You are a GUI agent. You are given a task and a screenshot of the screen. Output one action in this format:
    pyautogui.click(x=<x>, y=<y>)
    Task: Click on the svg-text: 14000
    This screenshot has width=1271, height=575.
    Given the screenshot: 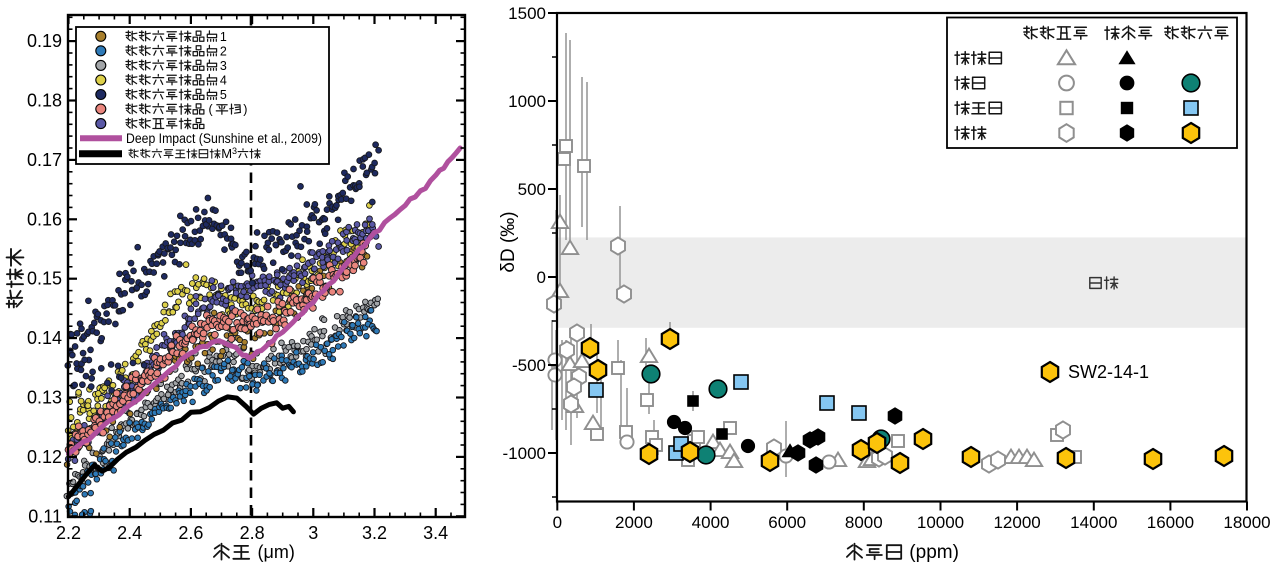 What is the action you would take?
    pyautogui.click(x=1093, y=522)
    